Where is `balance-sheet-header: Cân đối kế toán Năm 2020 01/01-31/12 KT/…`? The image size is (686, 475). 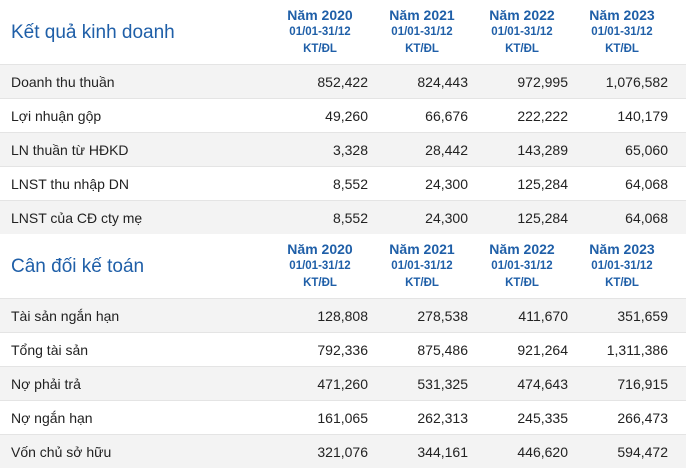 balance-sheet-header: Cân đối kế toán Năm 2020 01/01-31/12 KT/… is located at coordinates (343, 266).